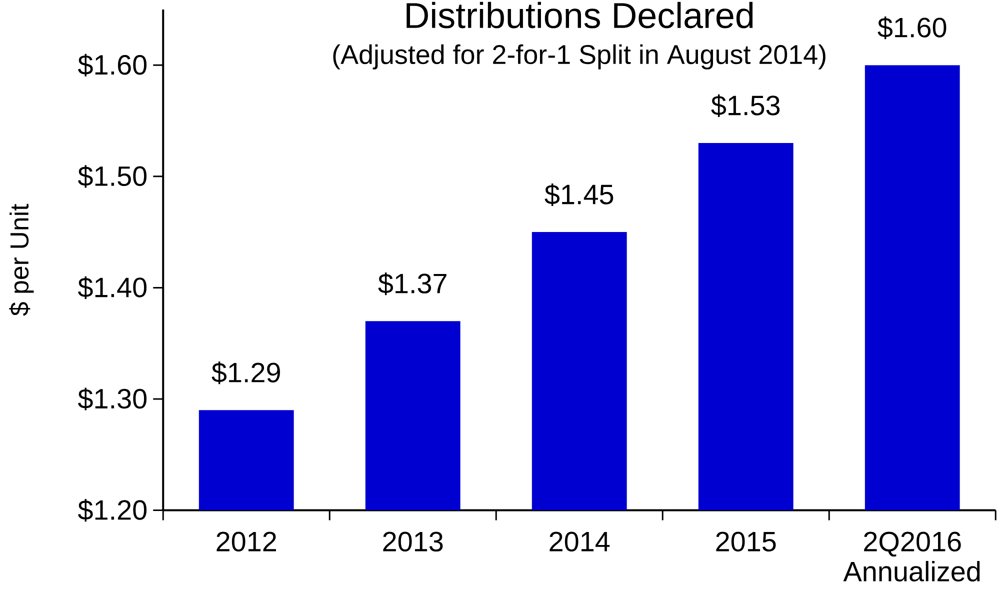  Describe the element at coordinates (412, 284) in the screenshot. I see `data-label: $1.37` at that location.